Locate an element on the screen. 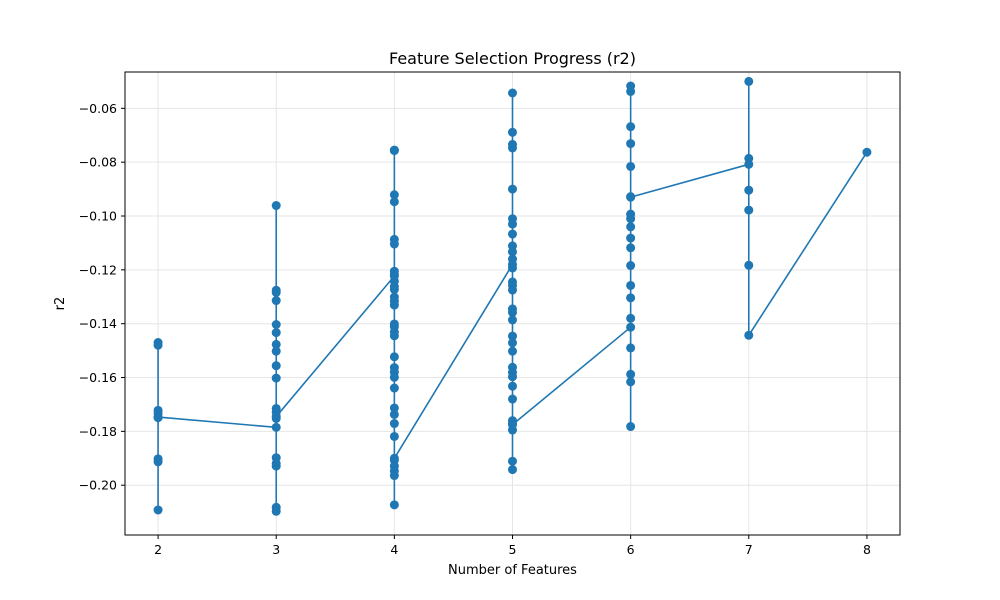 The image size is (1000, 600). y-tick-label: −0.18 is located at coordinates (98, 431).